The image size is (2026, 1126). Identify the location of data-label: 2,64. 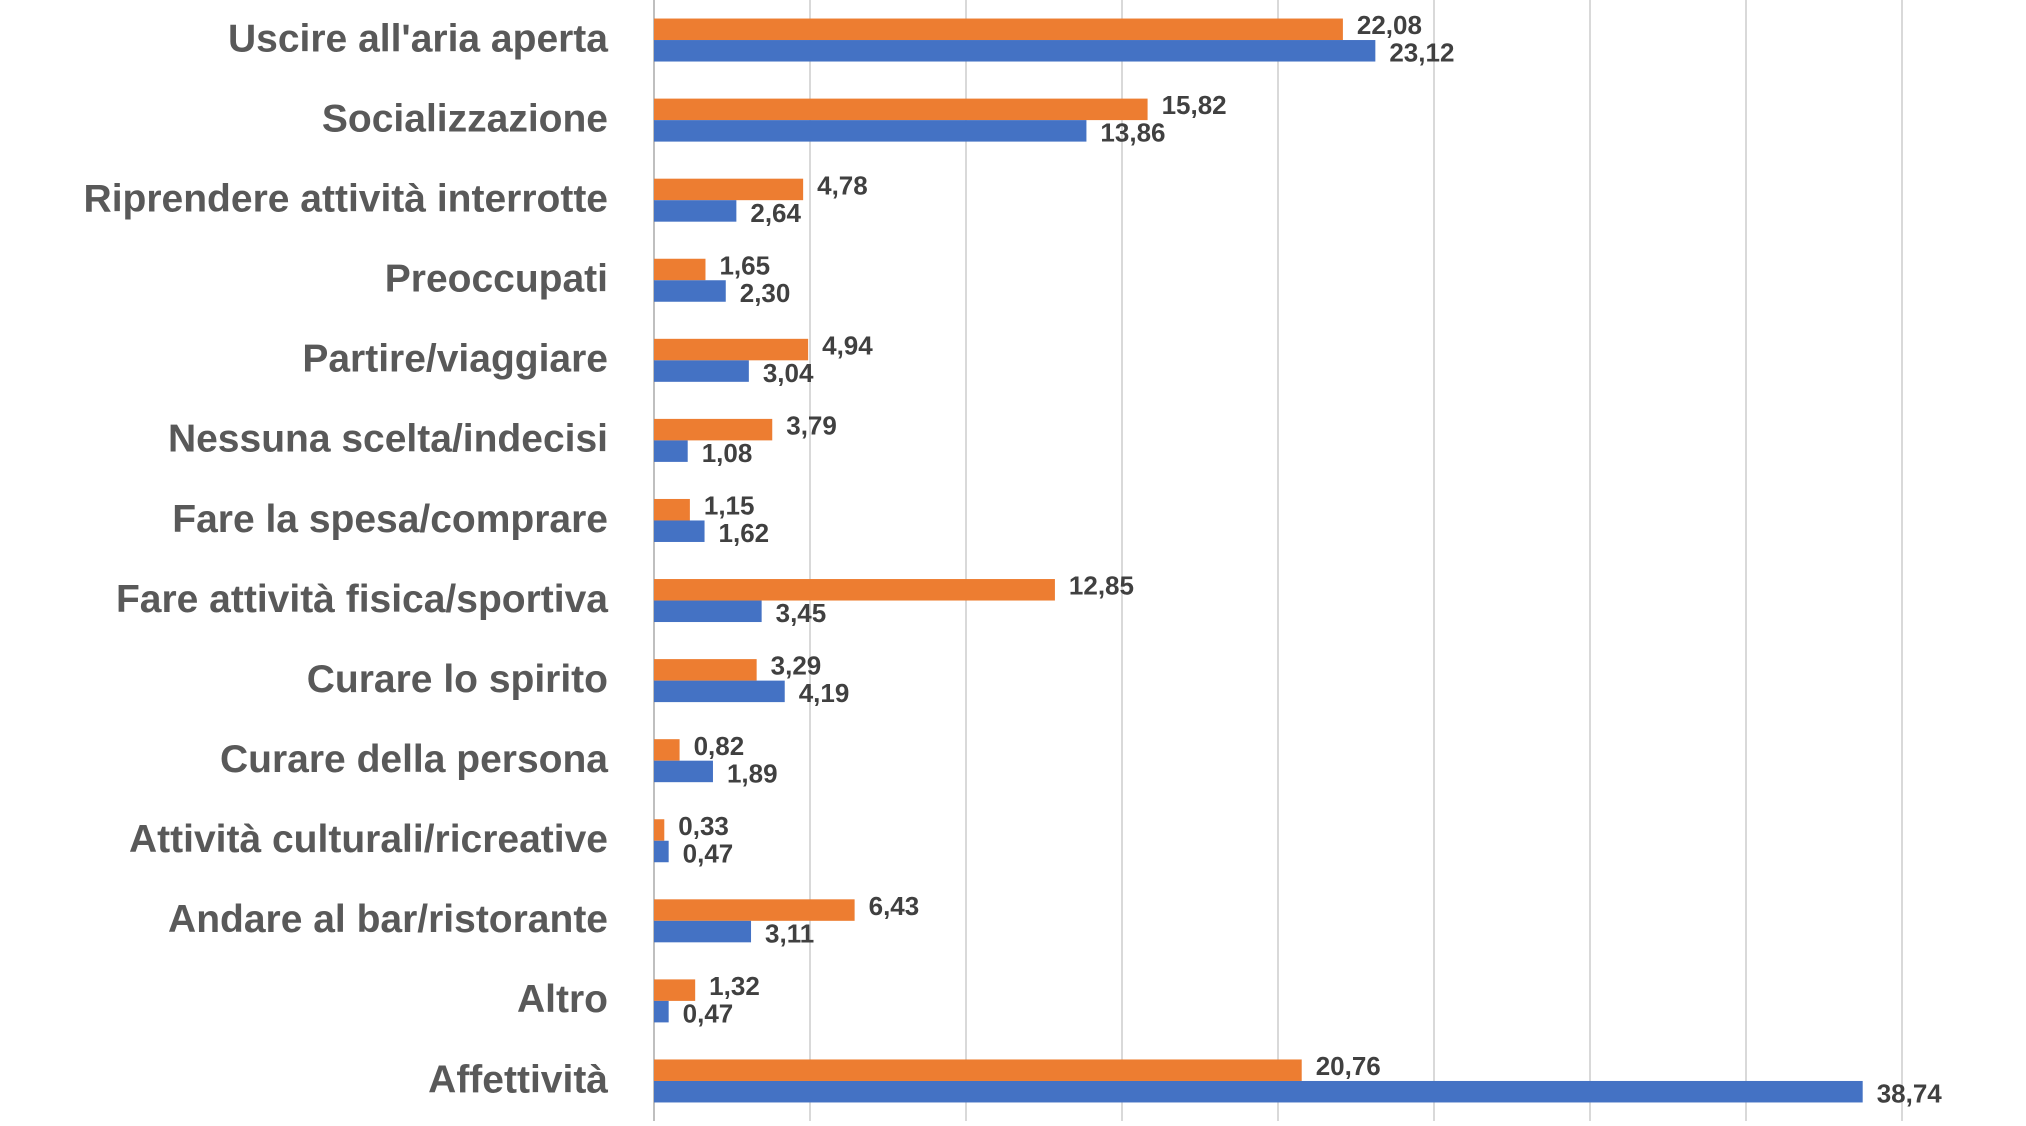
(775, 213).